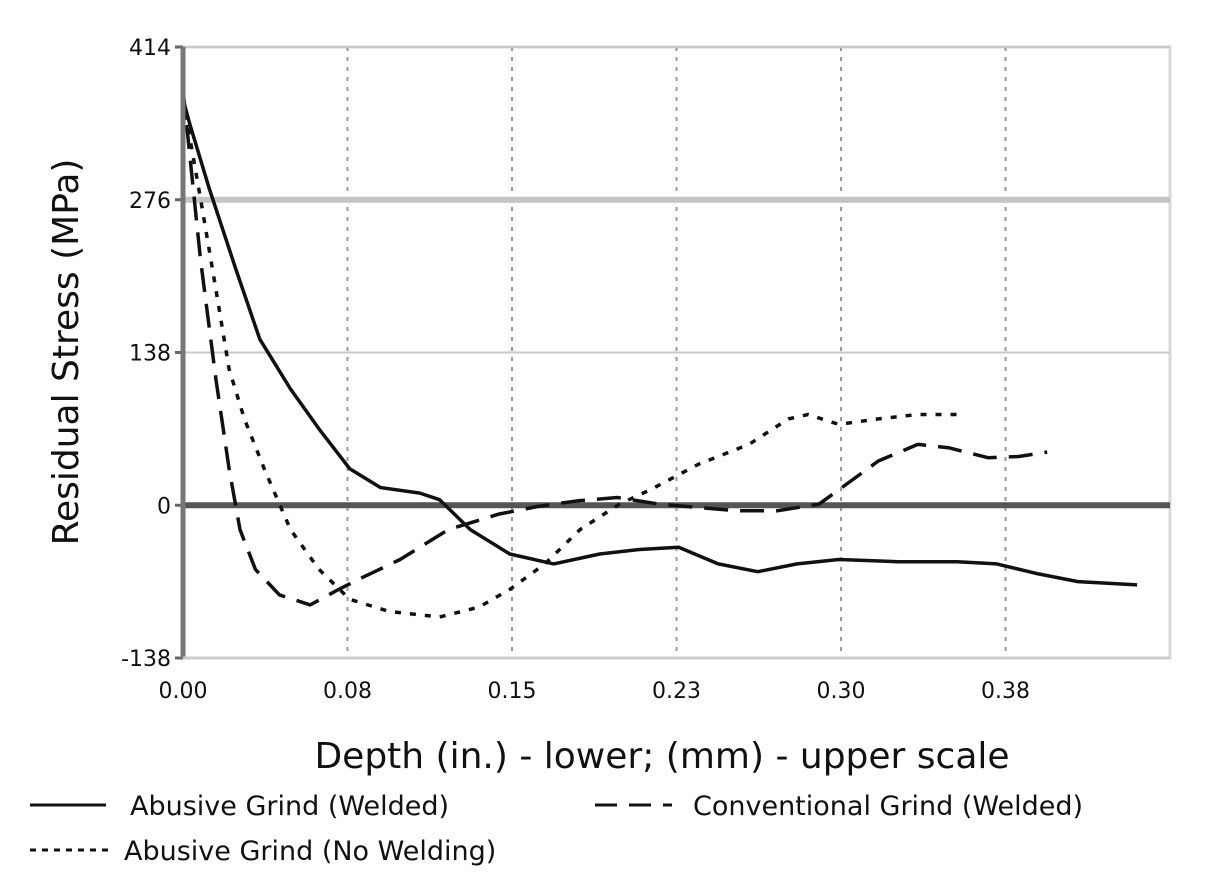 This screenshot has width=1218, height=882. What do you see at coordinates (164, 506) in the screenshot?
I see `y-tick-label: 0` at bounding box center [164, 506].